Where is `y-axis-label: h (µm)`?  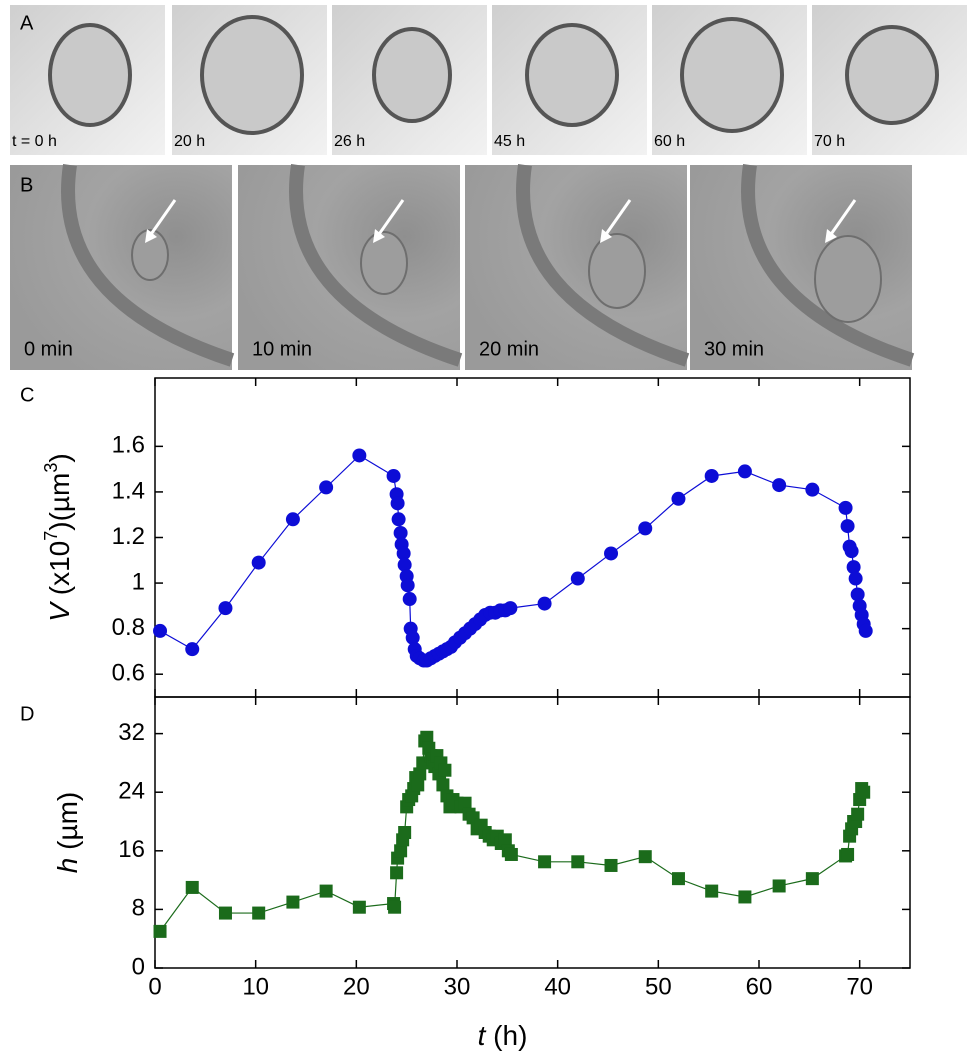 y-axis-label: h (µm) is located at coordinates (67, 832).